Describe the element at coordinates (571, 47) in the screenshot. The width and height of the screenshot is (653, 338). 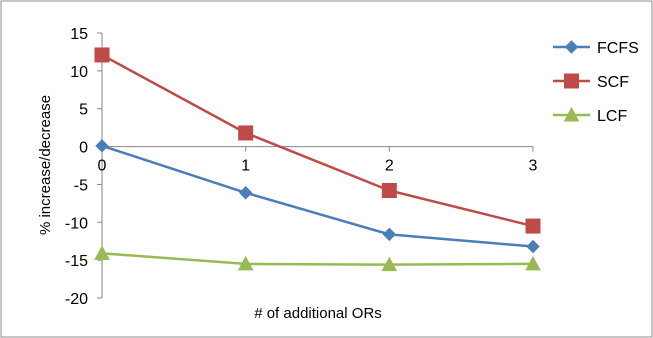
I see `legend-marker-fcfs` at that location.